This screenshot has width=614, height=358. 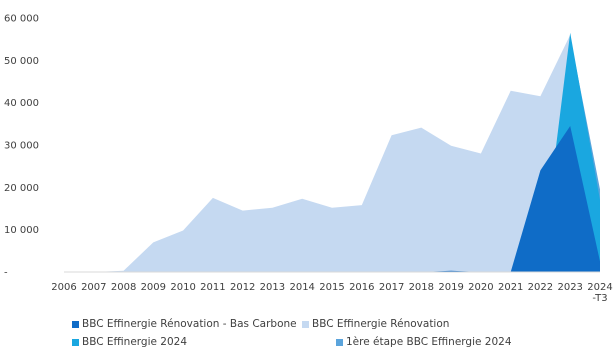 What do you see at coordinates (21, 103) in the screenshot?
I see `y-tick-label: 40 000` at bounding box center [21, 103].